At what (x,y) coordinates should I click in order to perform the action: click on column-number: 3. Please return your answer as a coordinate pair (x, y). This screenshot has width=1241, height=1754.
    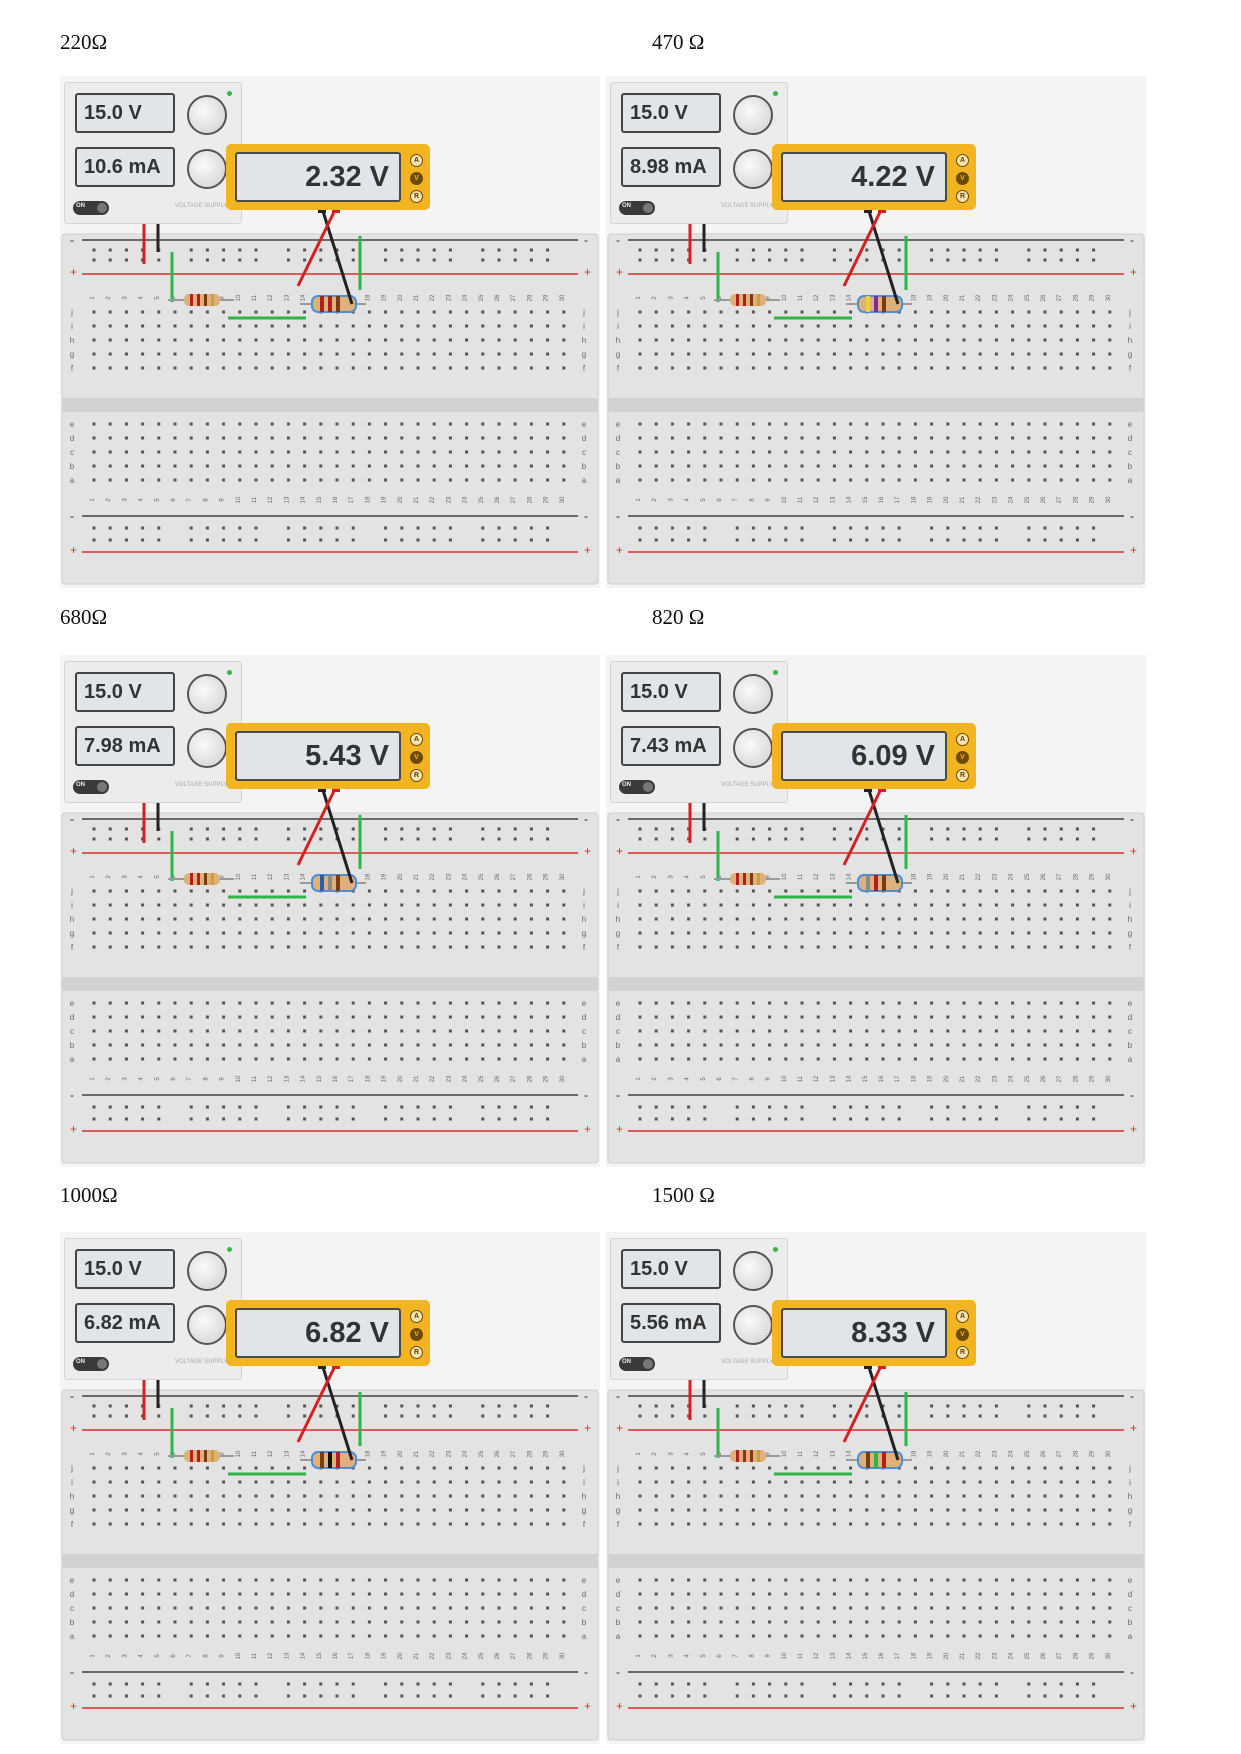
    Looking at the image, I should click on (671, 1454).